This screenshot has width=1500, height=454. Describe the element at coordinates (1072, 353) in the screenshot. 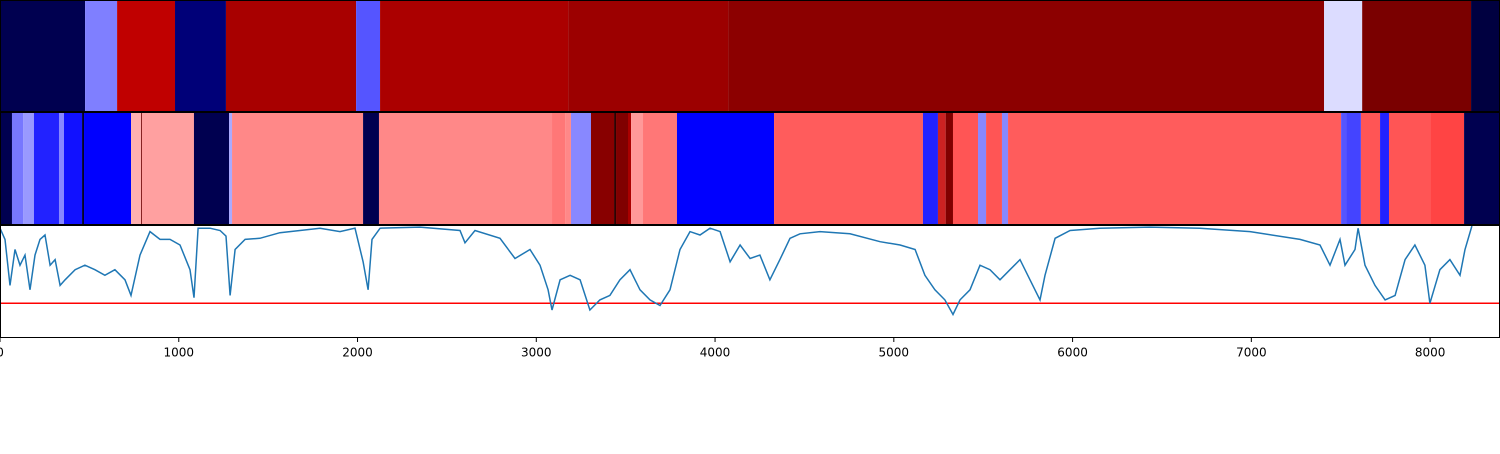

I see `x-tick-label: 6000` at that location.